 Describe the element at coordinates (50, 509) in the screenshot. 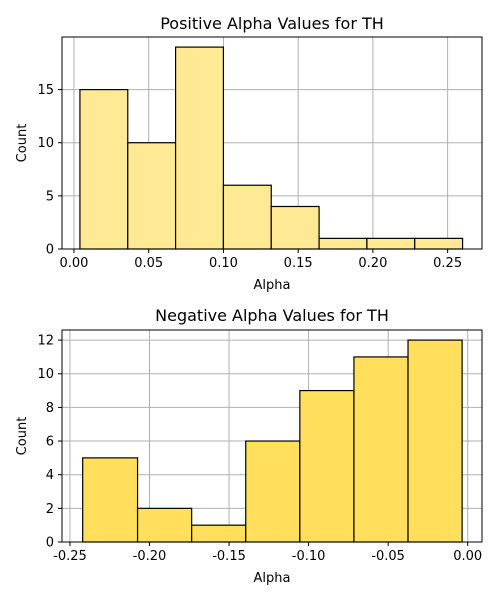

I see `y-tick-label: 2` at that location.